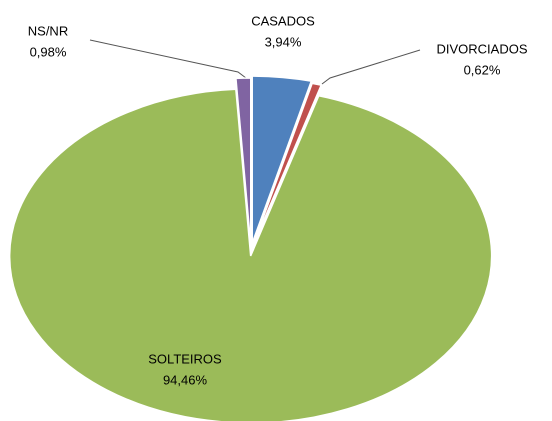  I want to click on slice-label: SOLTEIROS, so click(185, 358).